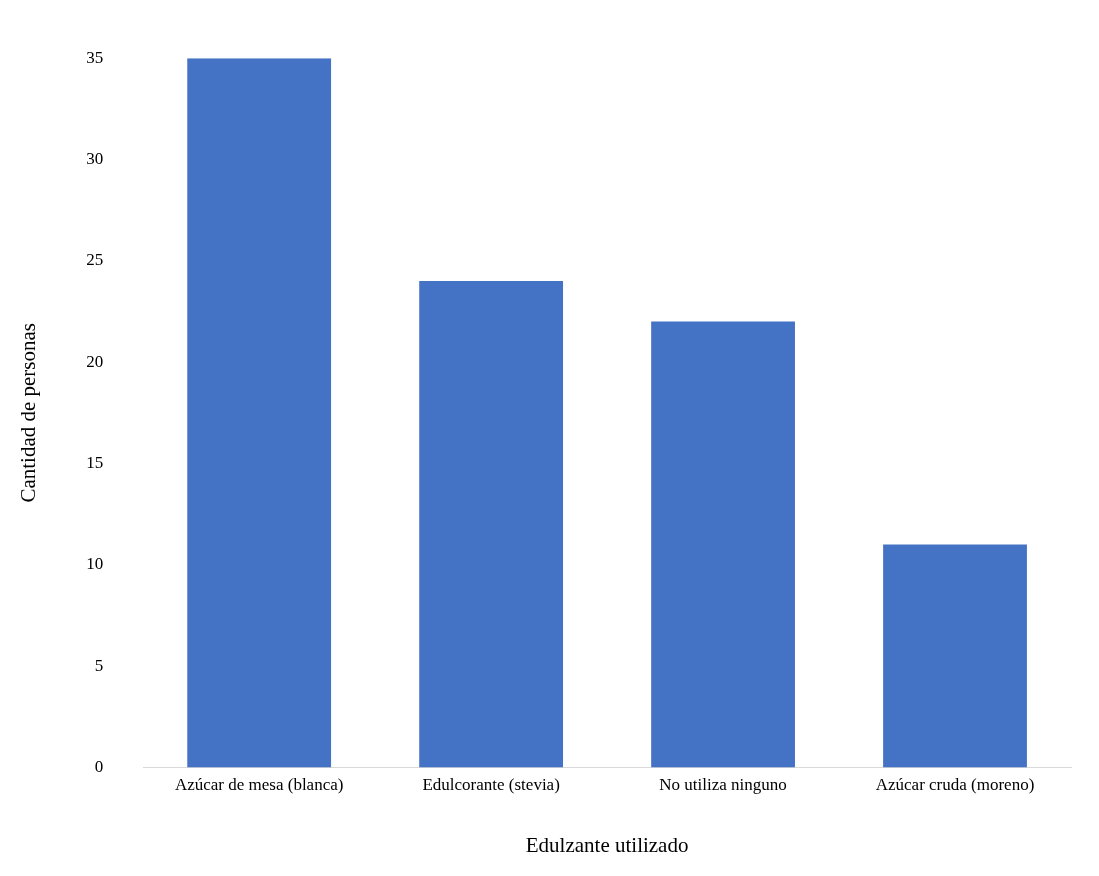 The height and width of the screenshot is (876, 1099). Describe the element at coordinates (95, 564) in the screenshot. I see `y-tick-label: 10` at that location.